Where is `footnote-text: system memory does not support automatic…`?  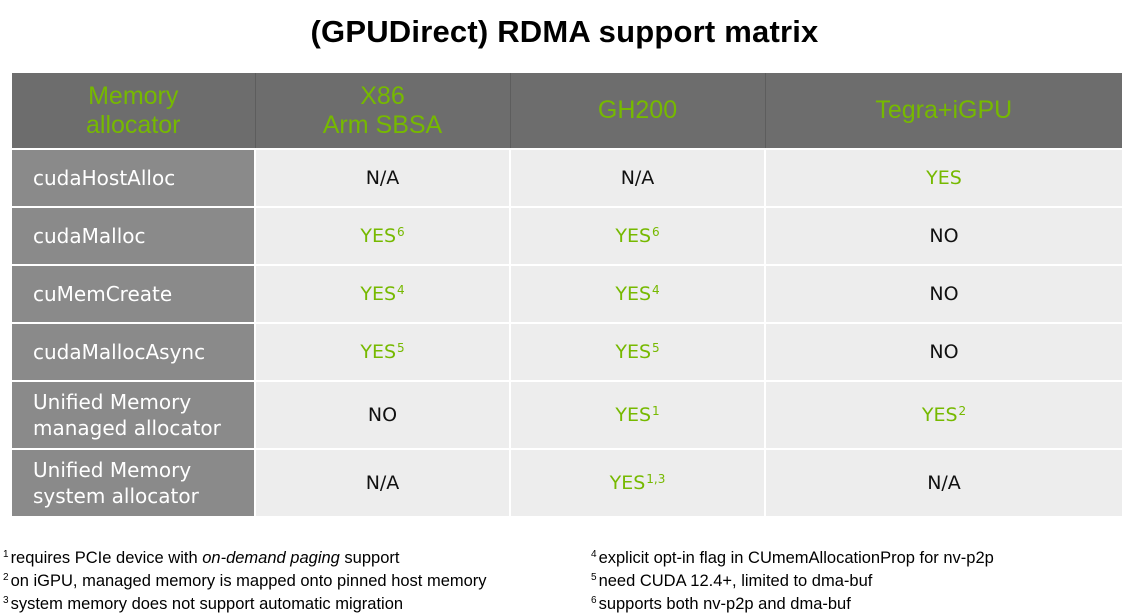
footnote-text: system memory does not support automatic… is located at coordinates (207, 604).